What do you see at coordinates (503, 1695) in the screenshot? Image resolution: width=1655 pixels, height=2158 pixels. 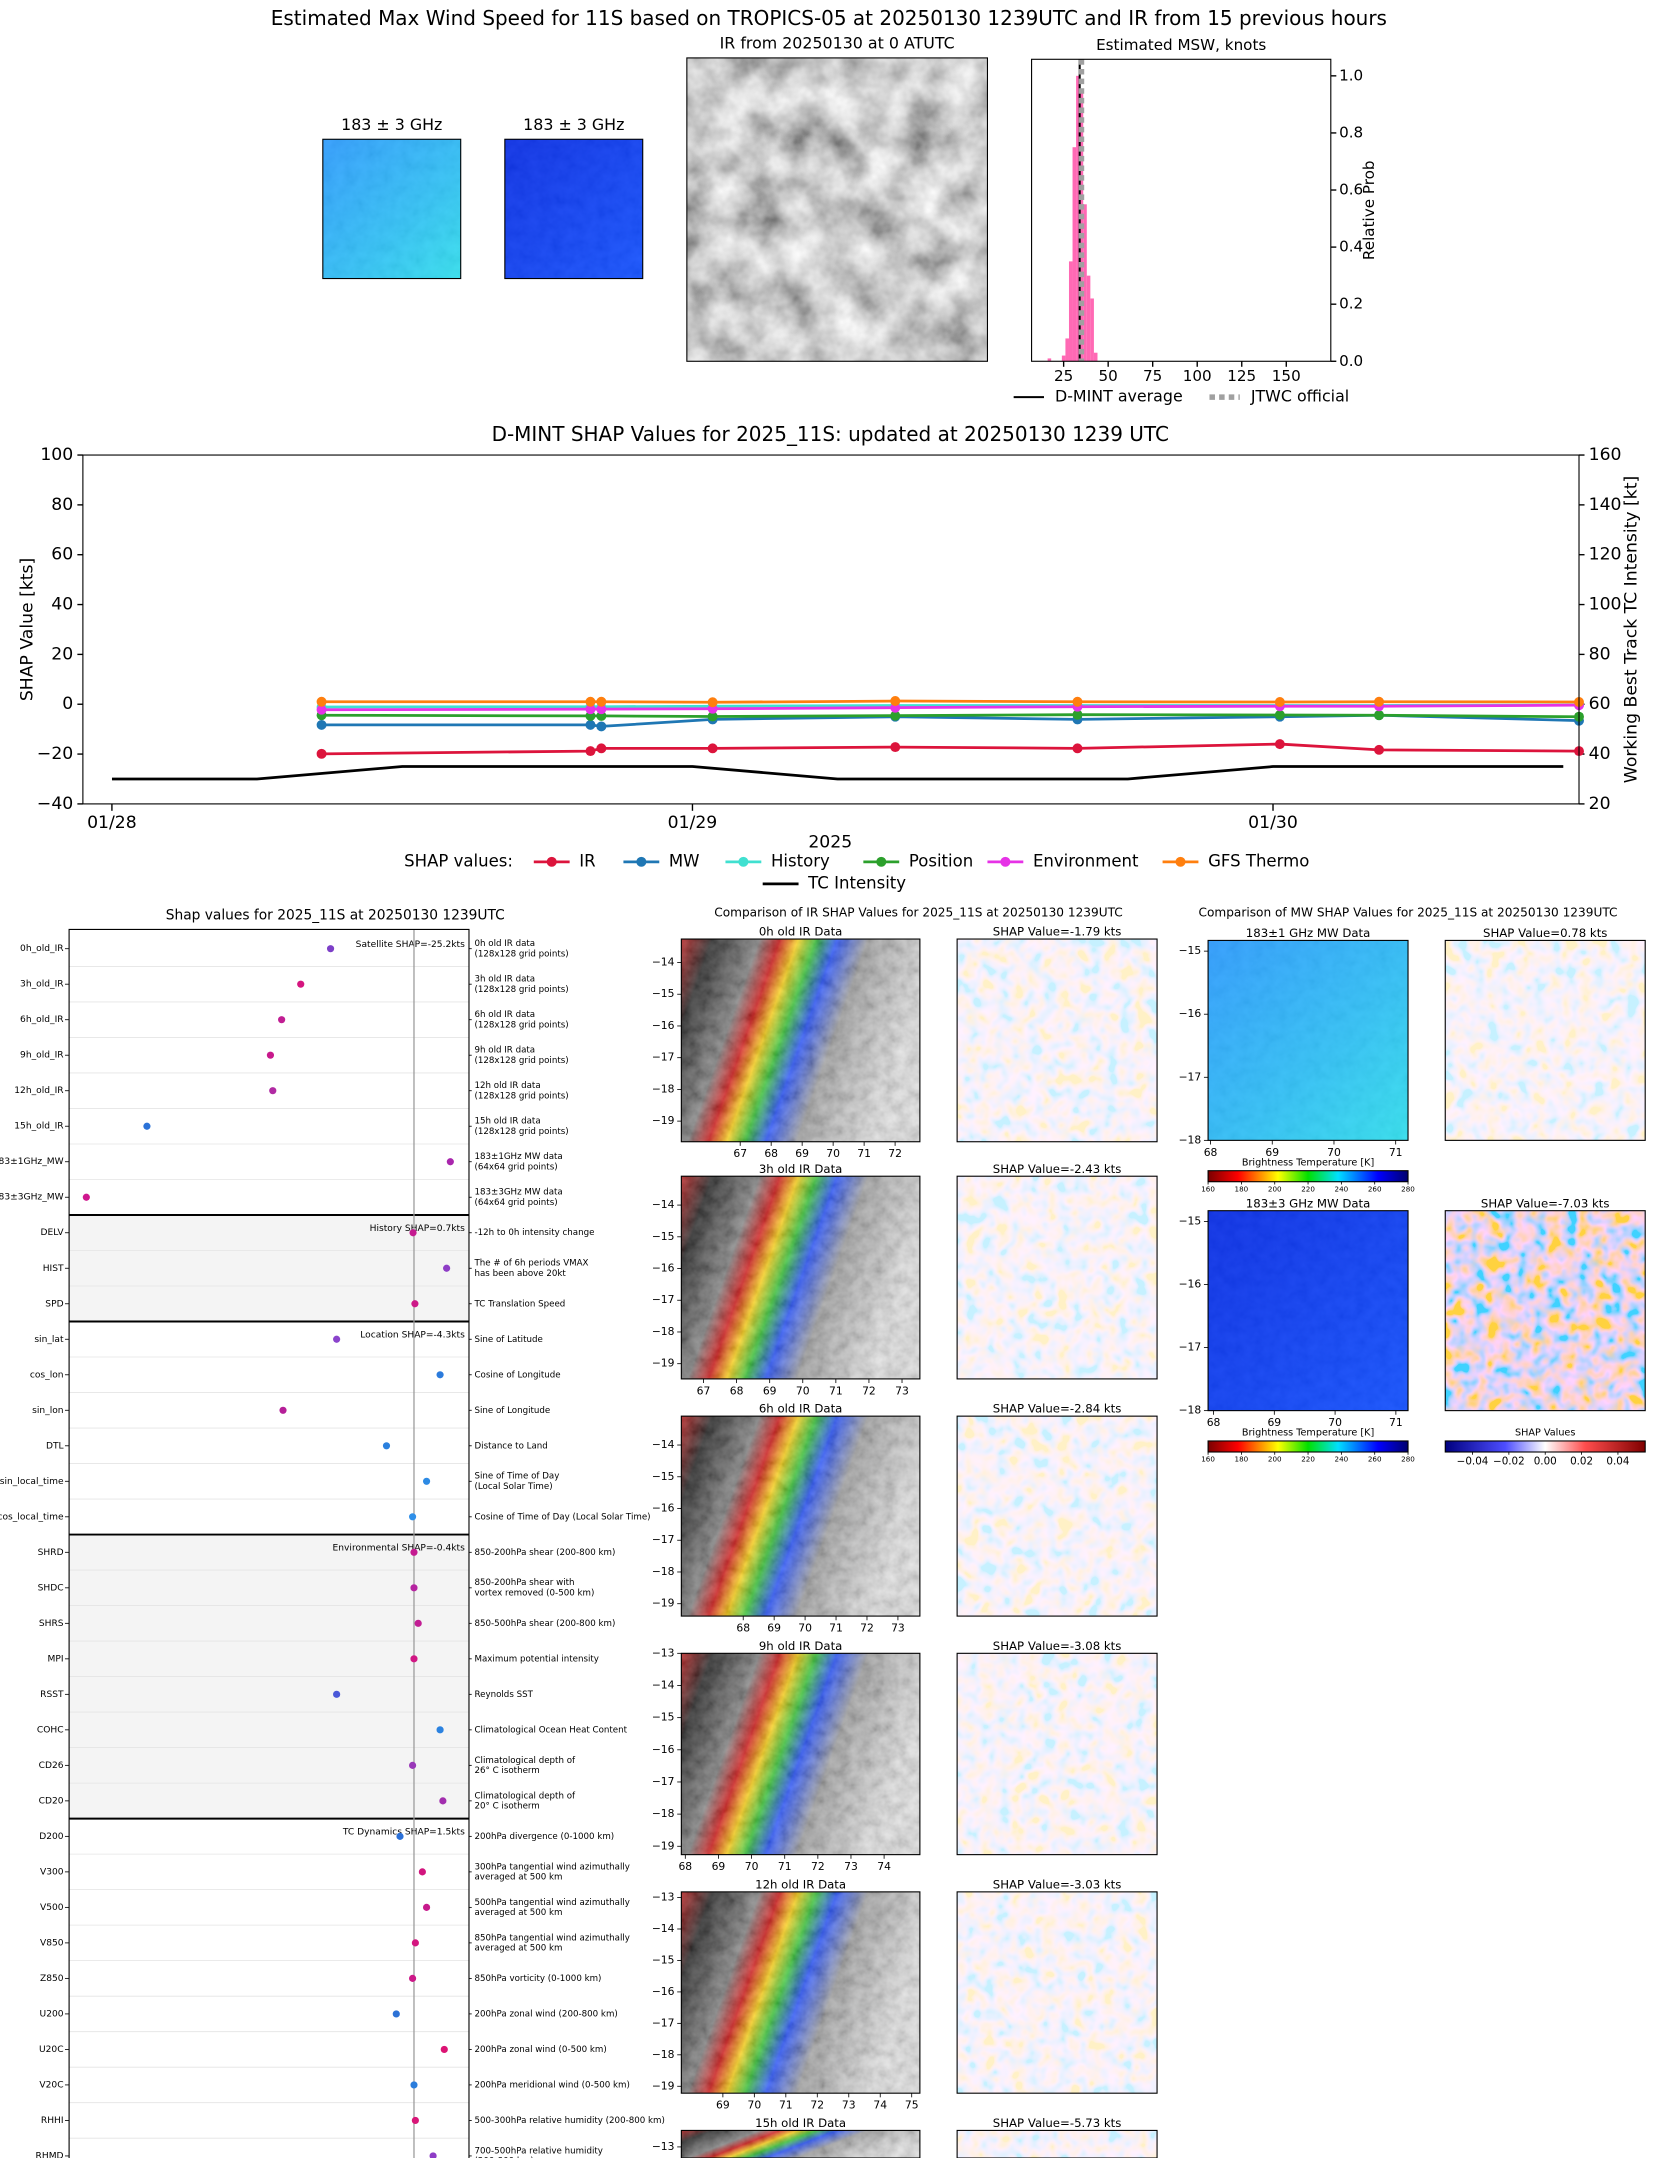 I see `feature-description: Reynolds SST` at bounding box center [503, 1695].